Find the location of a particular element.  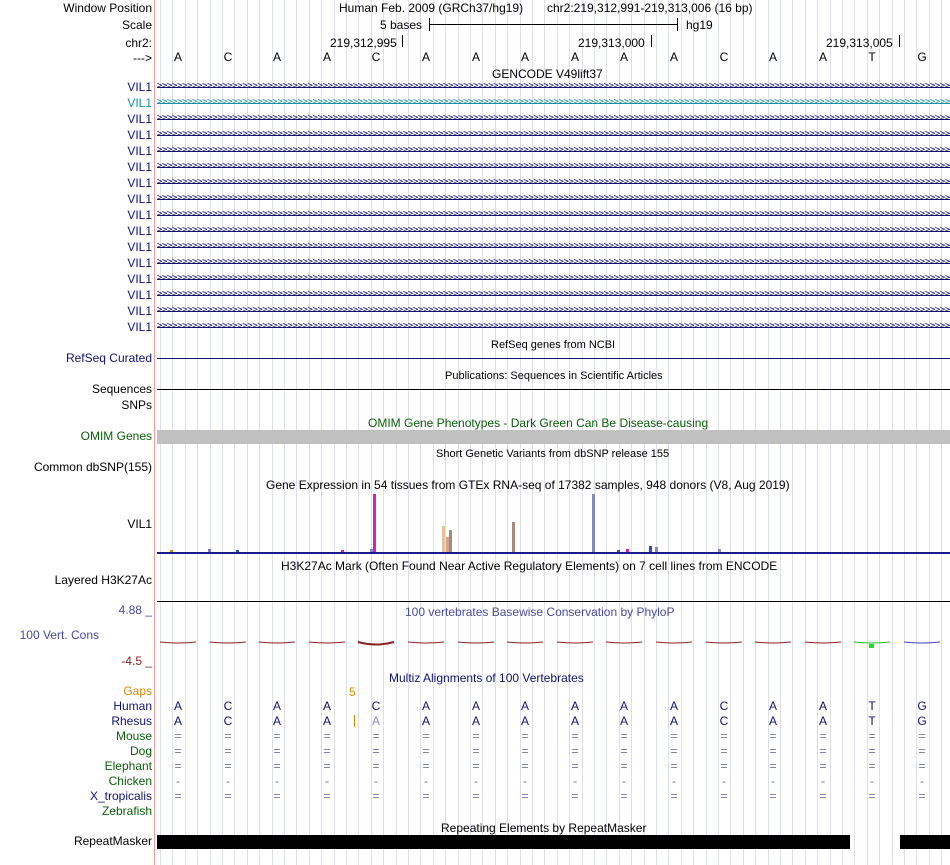

phylop-wiggle is located at coordinates (552, 645).